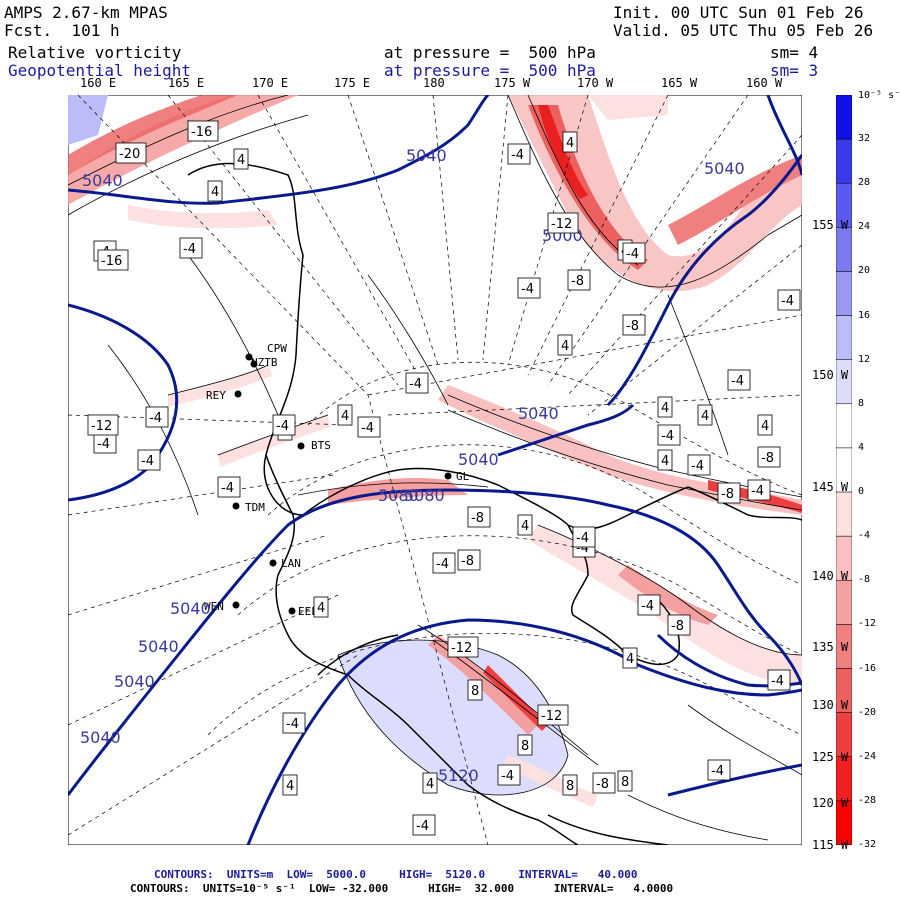 This screenshot has height=900, width=900. Describe the element at coordinates (255, 507) in the screenshot. I see `station-label: TDM` at that location.